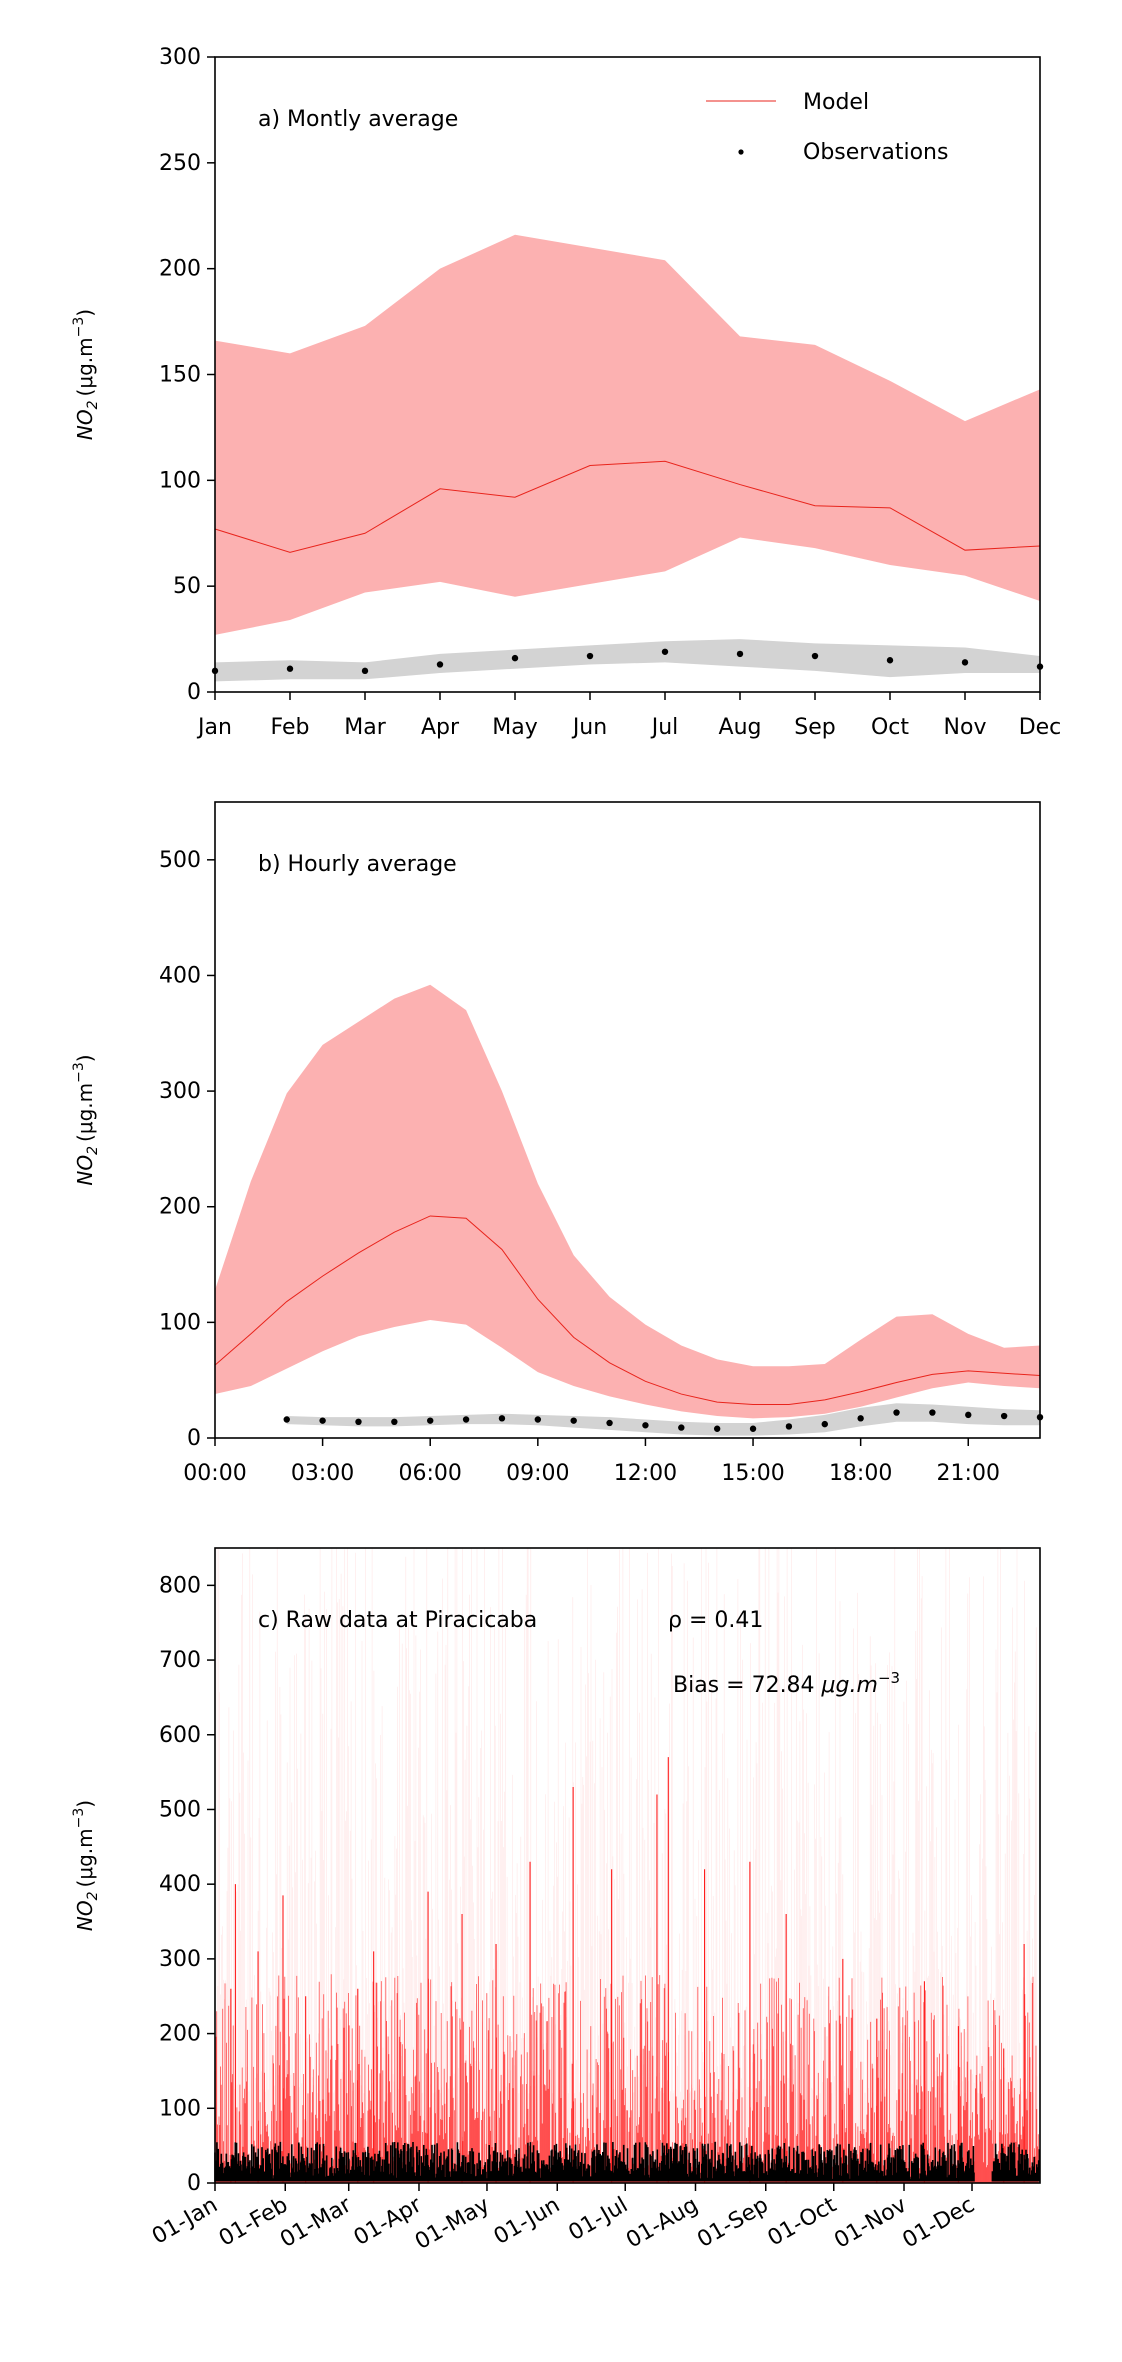  Describe the element at coordinates (430, 1473) in the screenshot. I see `x-tick-label: 06:00` at that location.